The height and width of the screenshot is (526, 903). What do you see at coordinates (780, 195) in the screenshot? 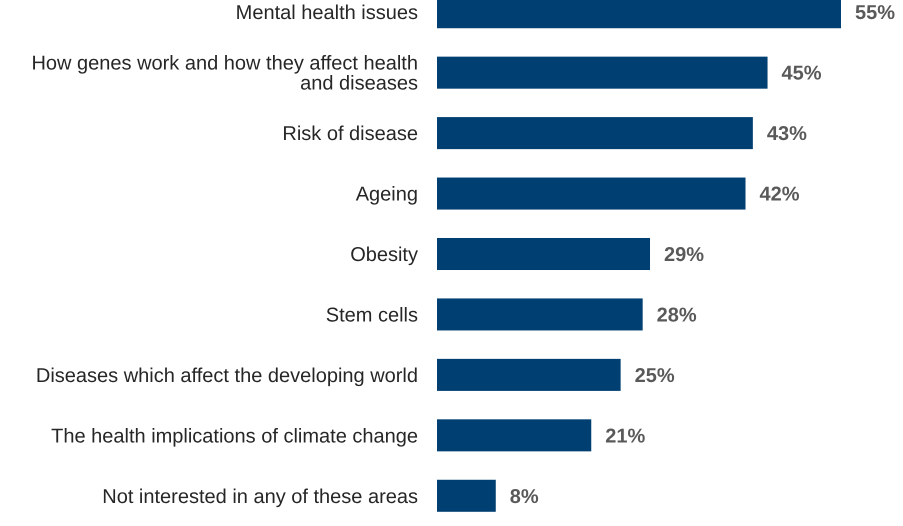
I see `data-label: 42%` at bounding box center [780, 195].